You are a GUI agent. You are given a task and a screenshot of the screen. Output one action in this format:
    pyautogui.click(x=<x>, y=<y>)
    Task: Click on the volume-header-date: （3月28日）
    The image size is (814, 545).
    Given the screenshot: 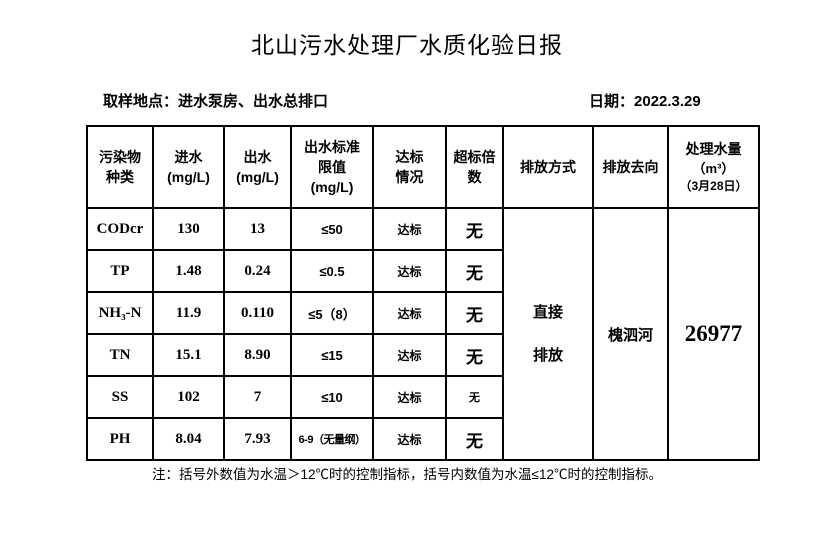 What is the action you would take?
    pyautogui.click(x=713, y=185)
    